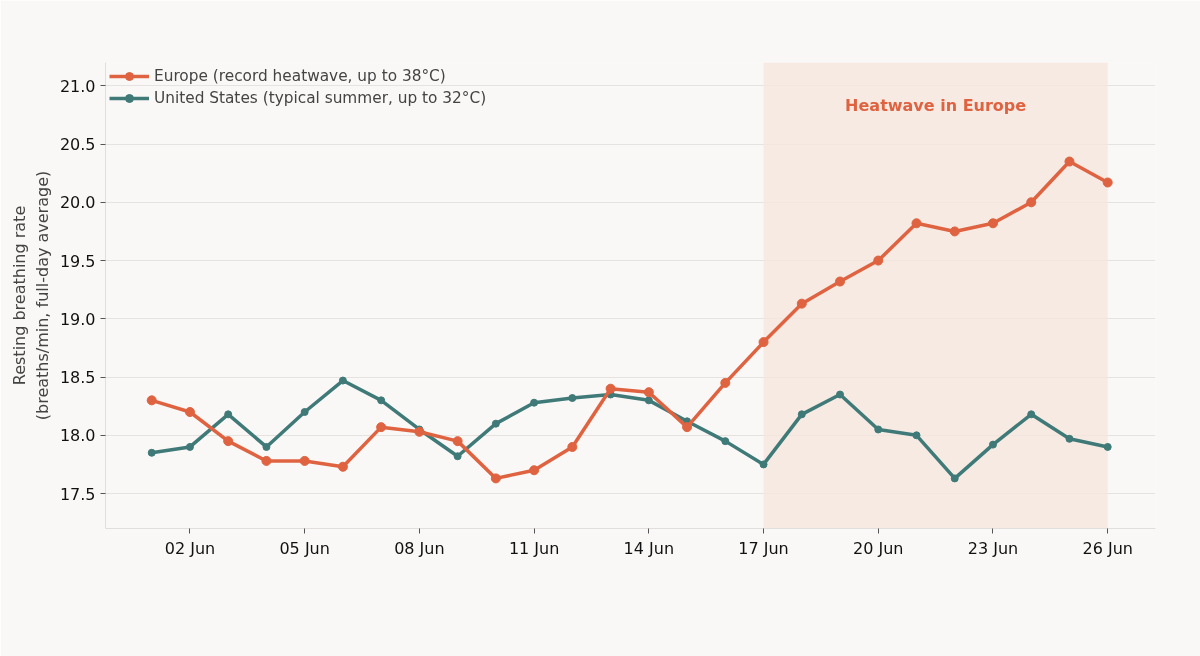  What do you see at coordinates (320, 98) in the screenshot?
I see `legend-label: United States (typical summer, up to 32°C)` at bounding box center [320, 98].